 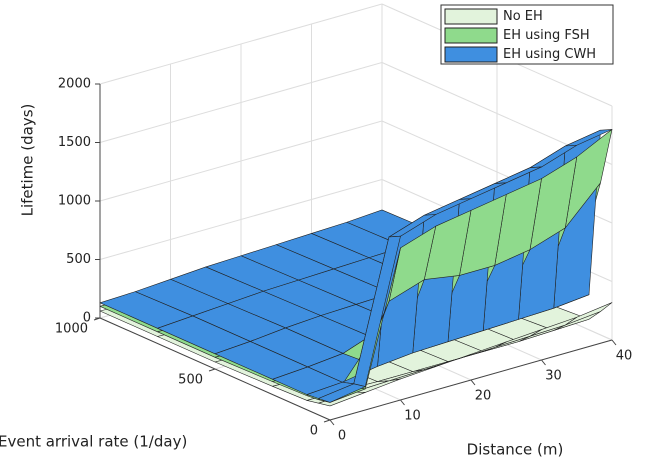 What do you see at coordinates (74, 84) in the screenshot?
I see `z-tick-label: 2000` at bounding box center [74, 84].